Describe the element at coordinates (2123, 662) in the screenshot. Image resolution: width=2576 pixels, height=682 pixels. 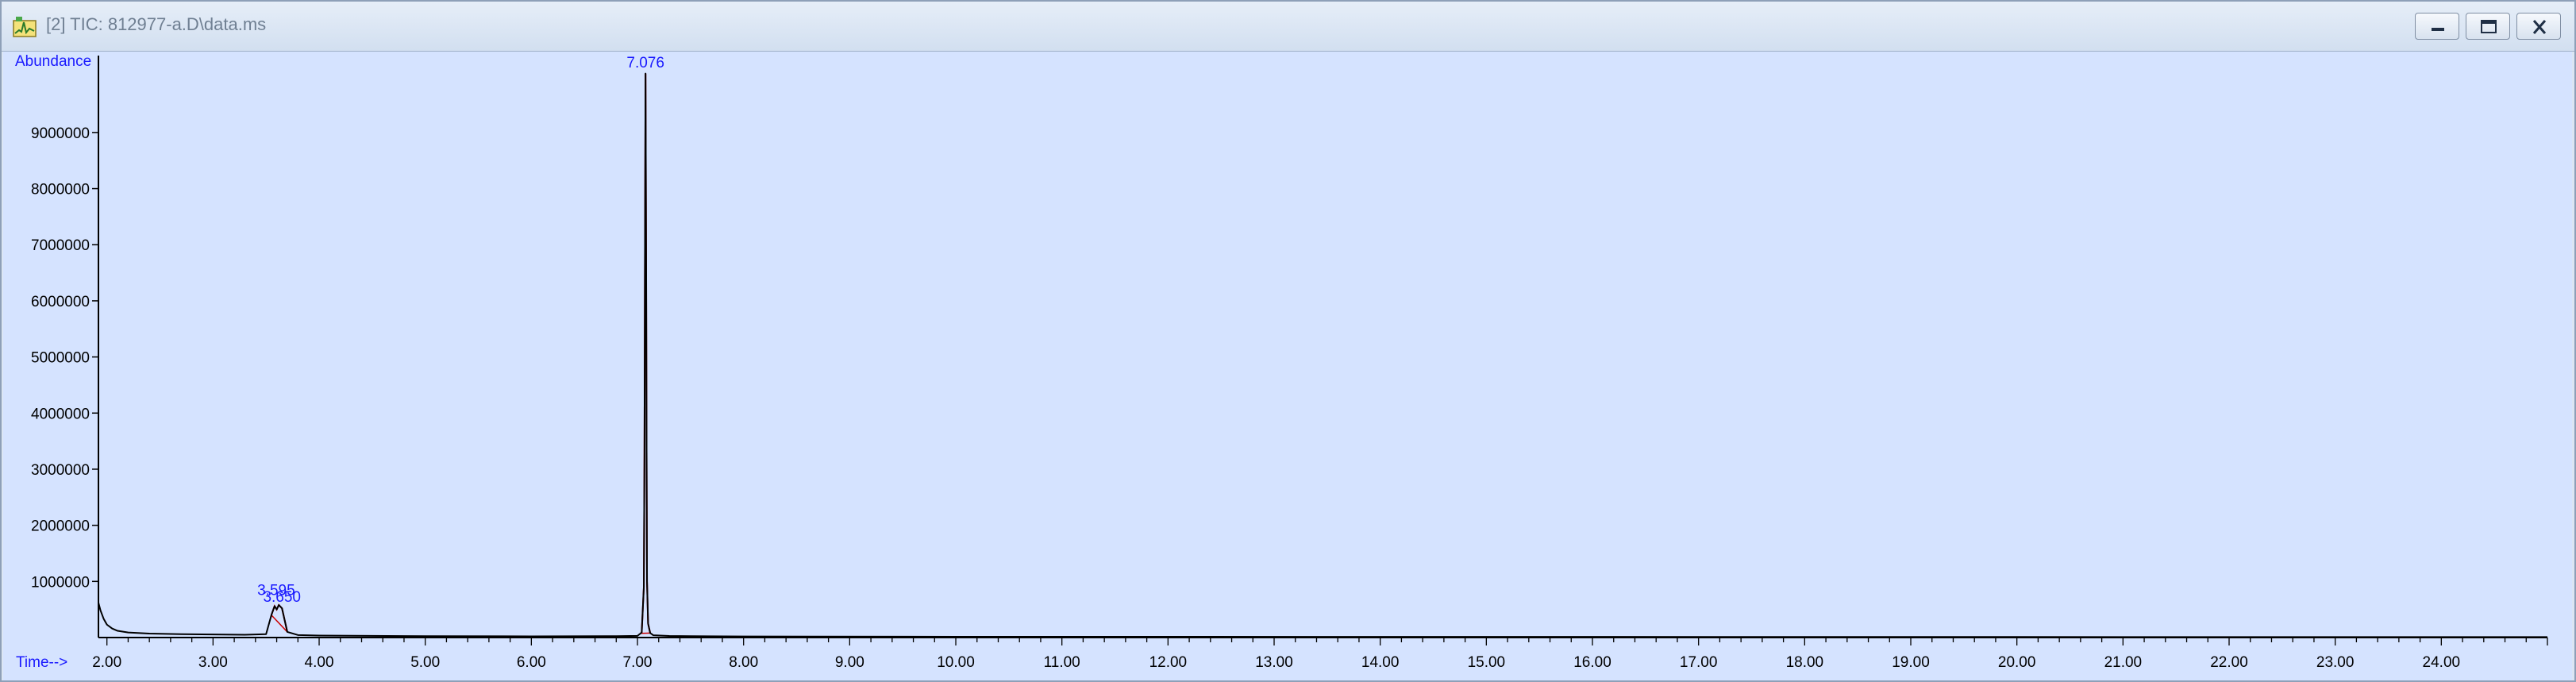
I see `x-tick-label: 21.00` at that location.